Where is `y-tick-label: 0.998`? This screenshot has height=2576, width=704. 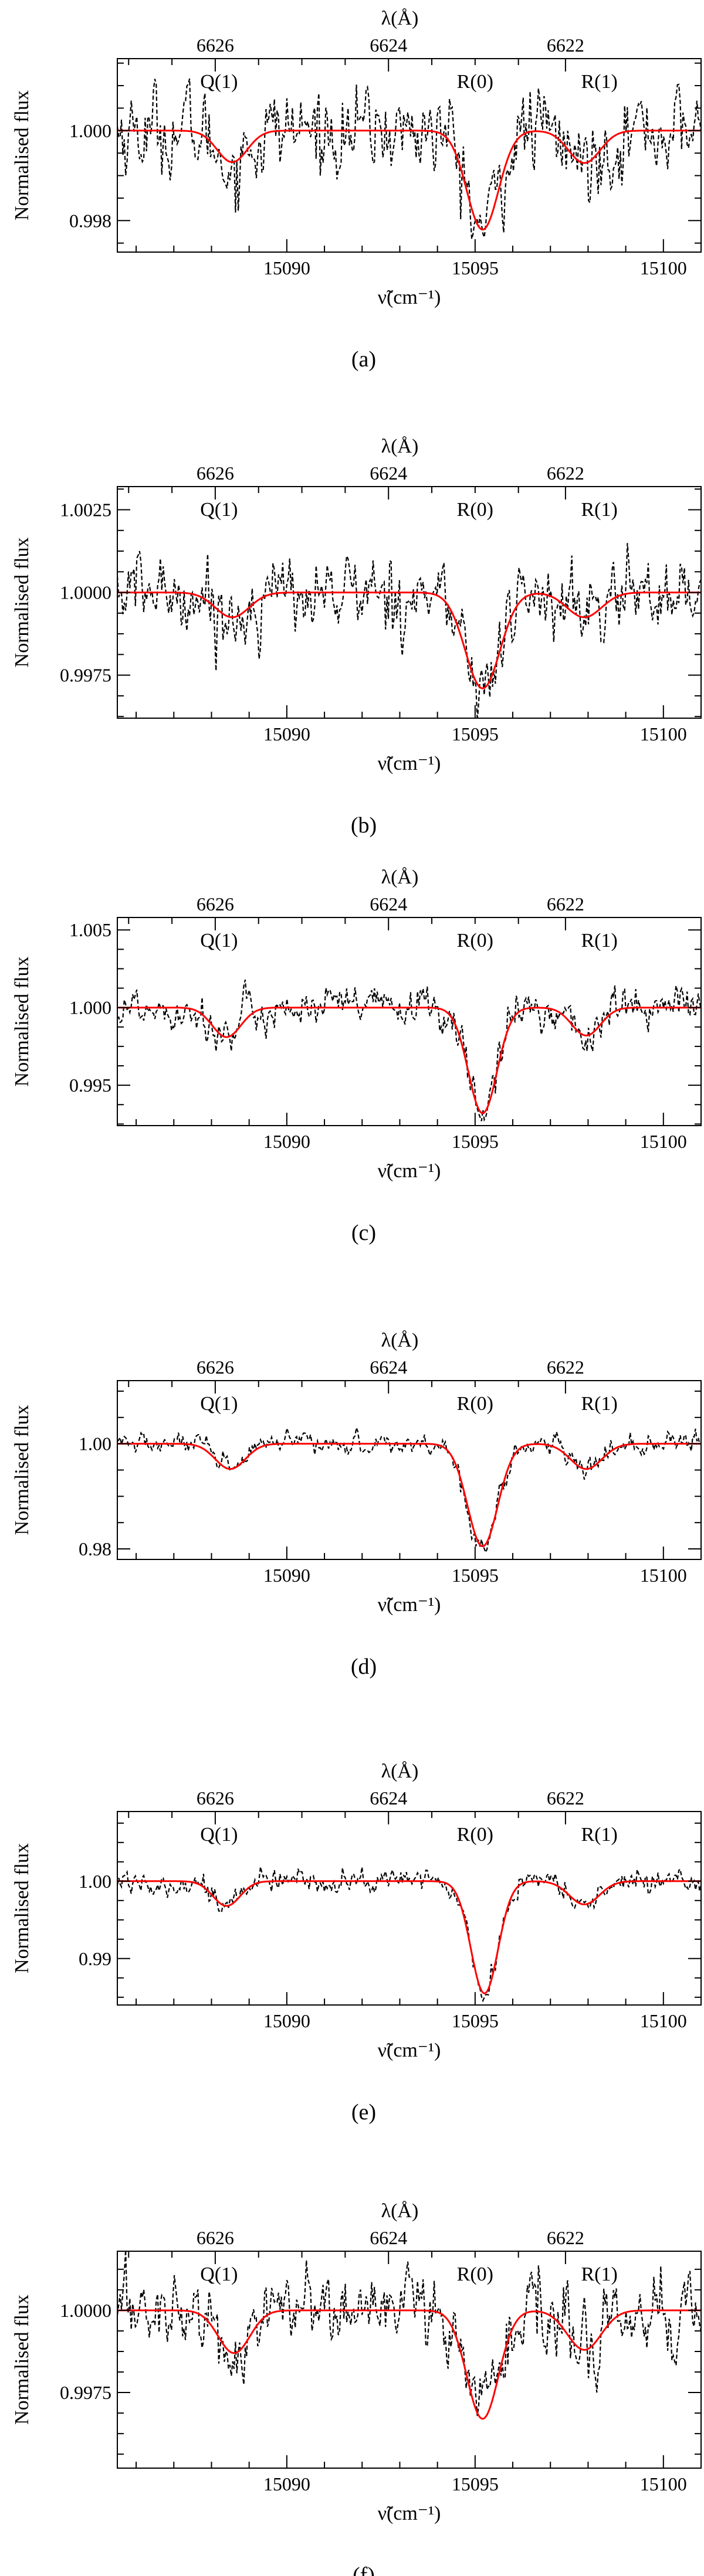
y-tick-label: 0.998 is located at coordinates (90, 220).